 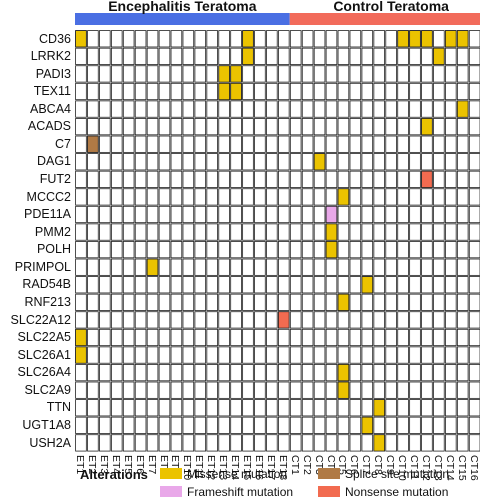 What do you see at coordinates (331, 214) in the screenshot?
I see `mutation-cell-frameshift` at bounding box center [331, 214].